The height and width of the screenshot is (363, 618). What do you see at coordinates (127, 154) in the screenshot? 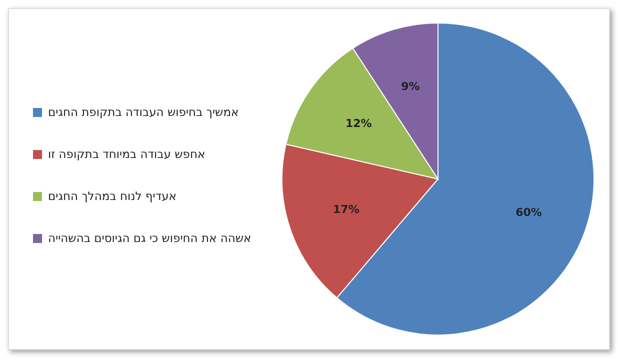
I see `legend-label: אחפש עבודה במיוחד בתקופה זו` at bounding box center [127, 154].